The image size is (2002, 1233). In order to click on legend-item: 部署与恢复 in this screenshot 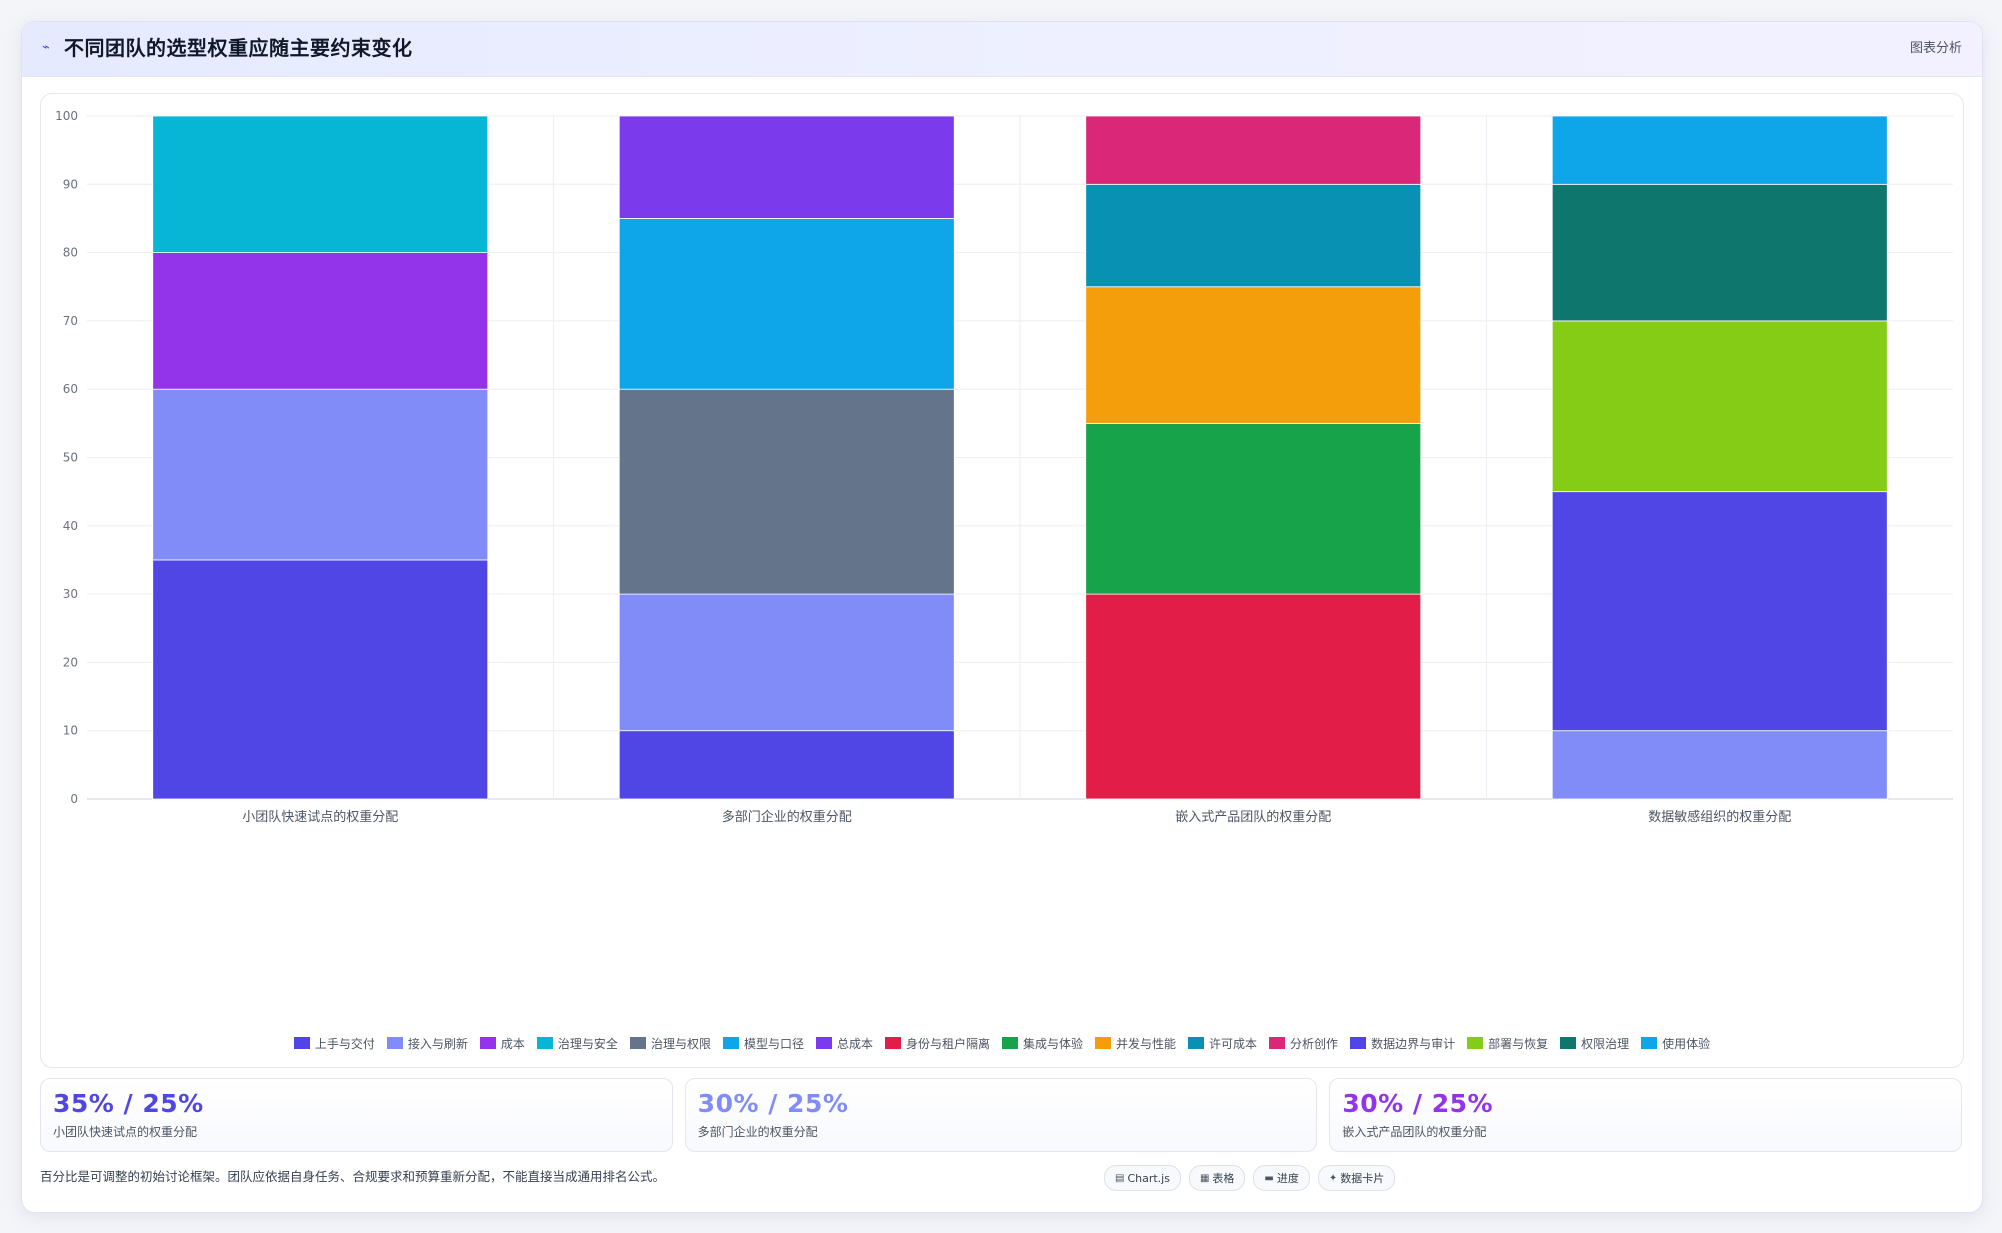, I will do `click(1507, 1043)`.